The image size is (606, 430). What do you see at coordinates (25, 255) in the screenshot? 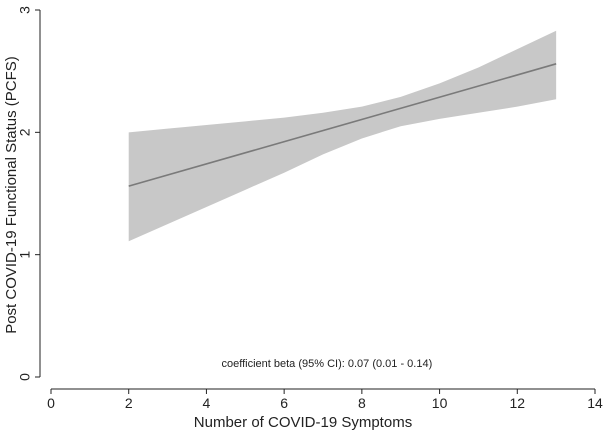
I see `y-tick-label: 1` at bounding box center [25, 255].